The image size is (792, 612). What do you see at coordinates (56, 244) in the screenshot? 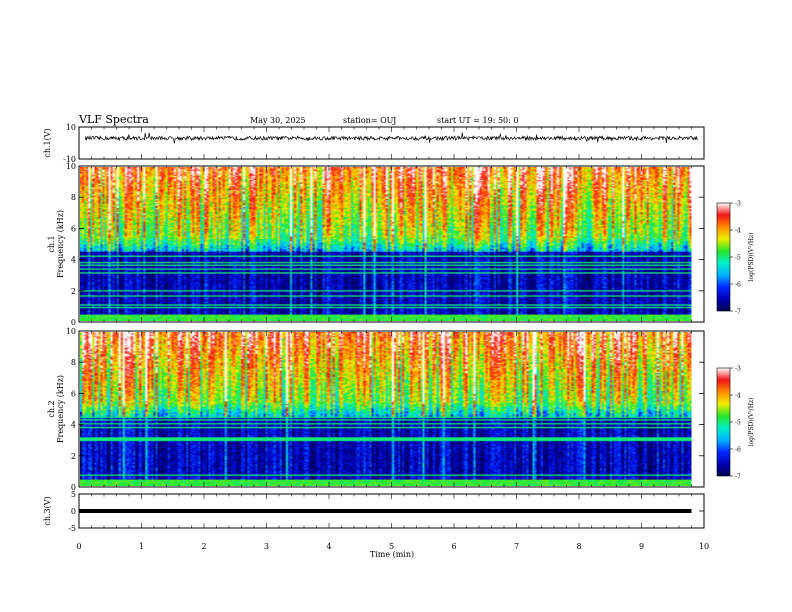
I see `y-axis-label: ch.1Frequency (kHz)` at bounding box center [56, 244].